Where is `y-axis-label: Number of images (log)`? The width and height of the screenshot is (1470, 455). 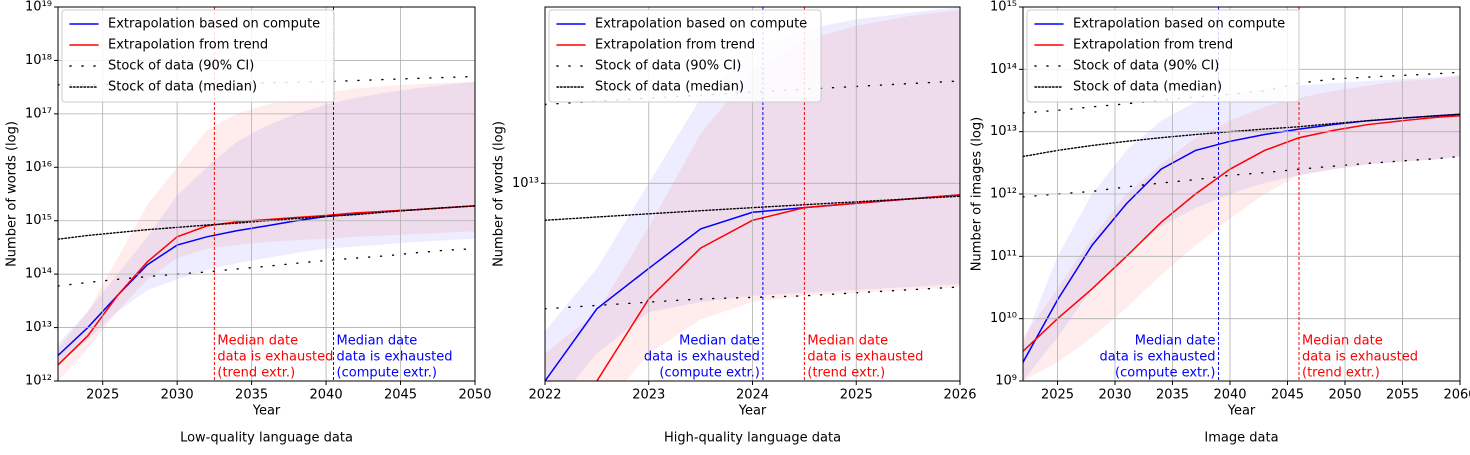
y-axis-label: Number of images (log) is located at coordinates (977, 194).